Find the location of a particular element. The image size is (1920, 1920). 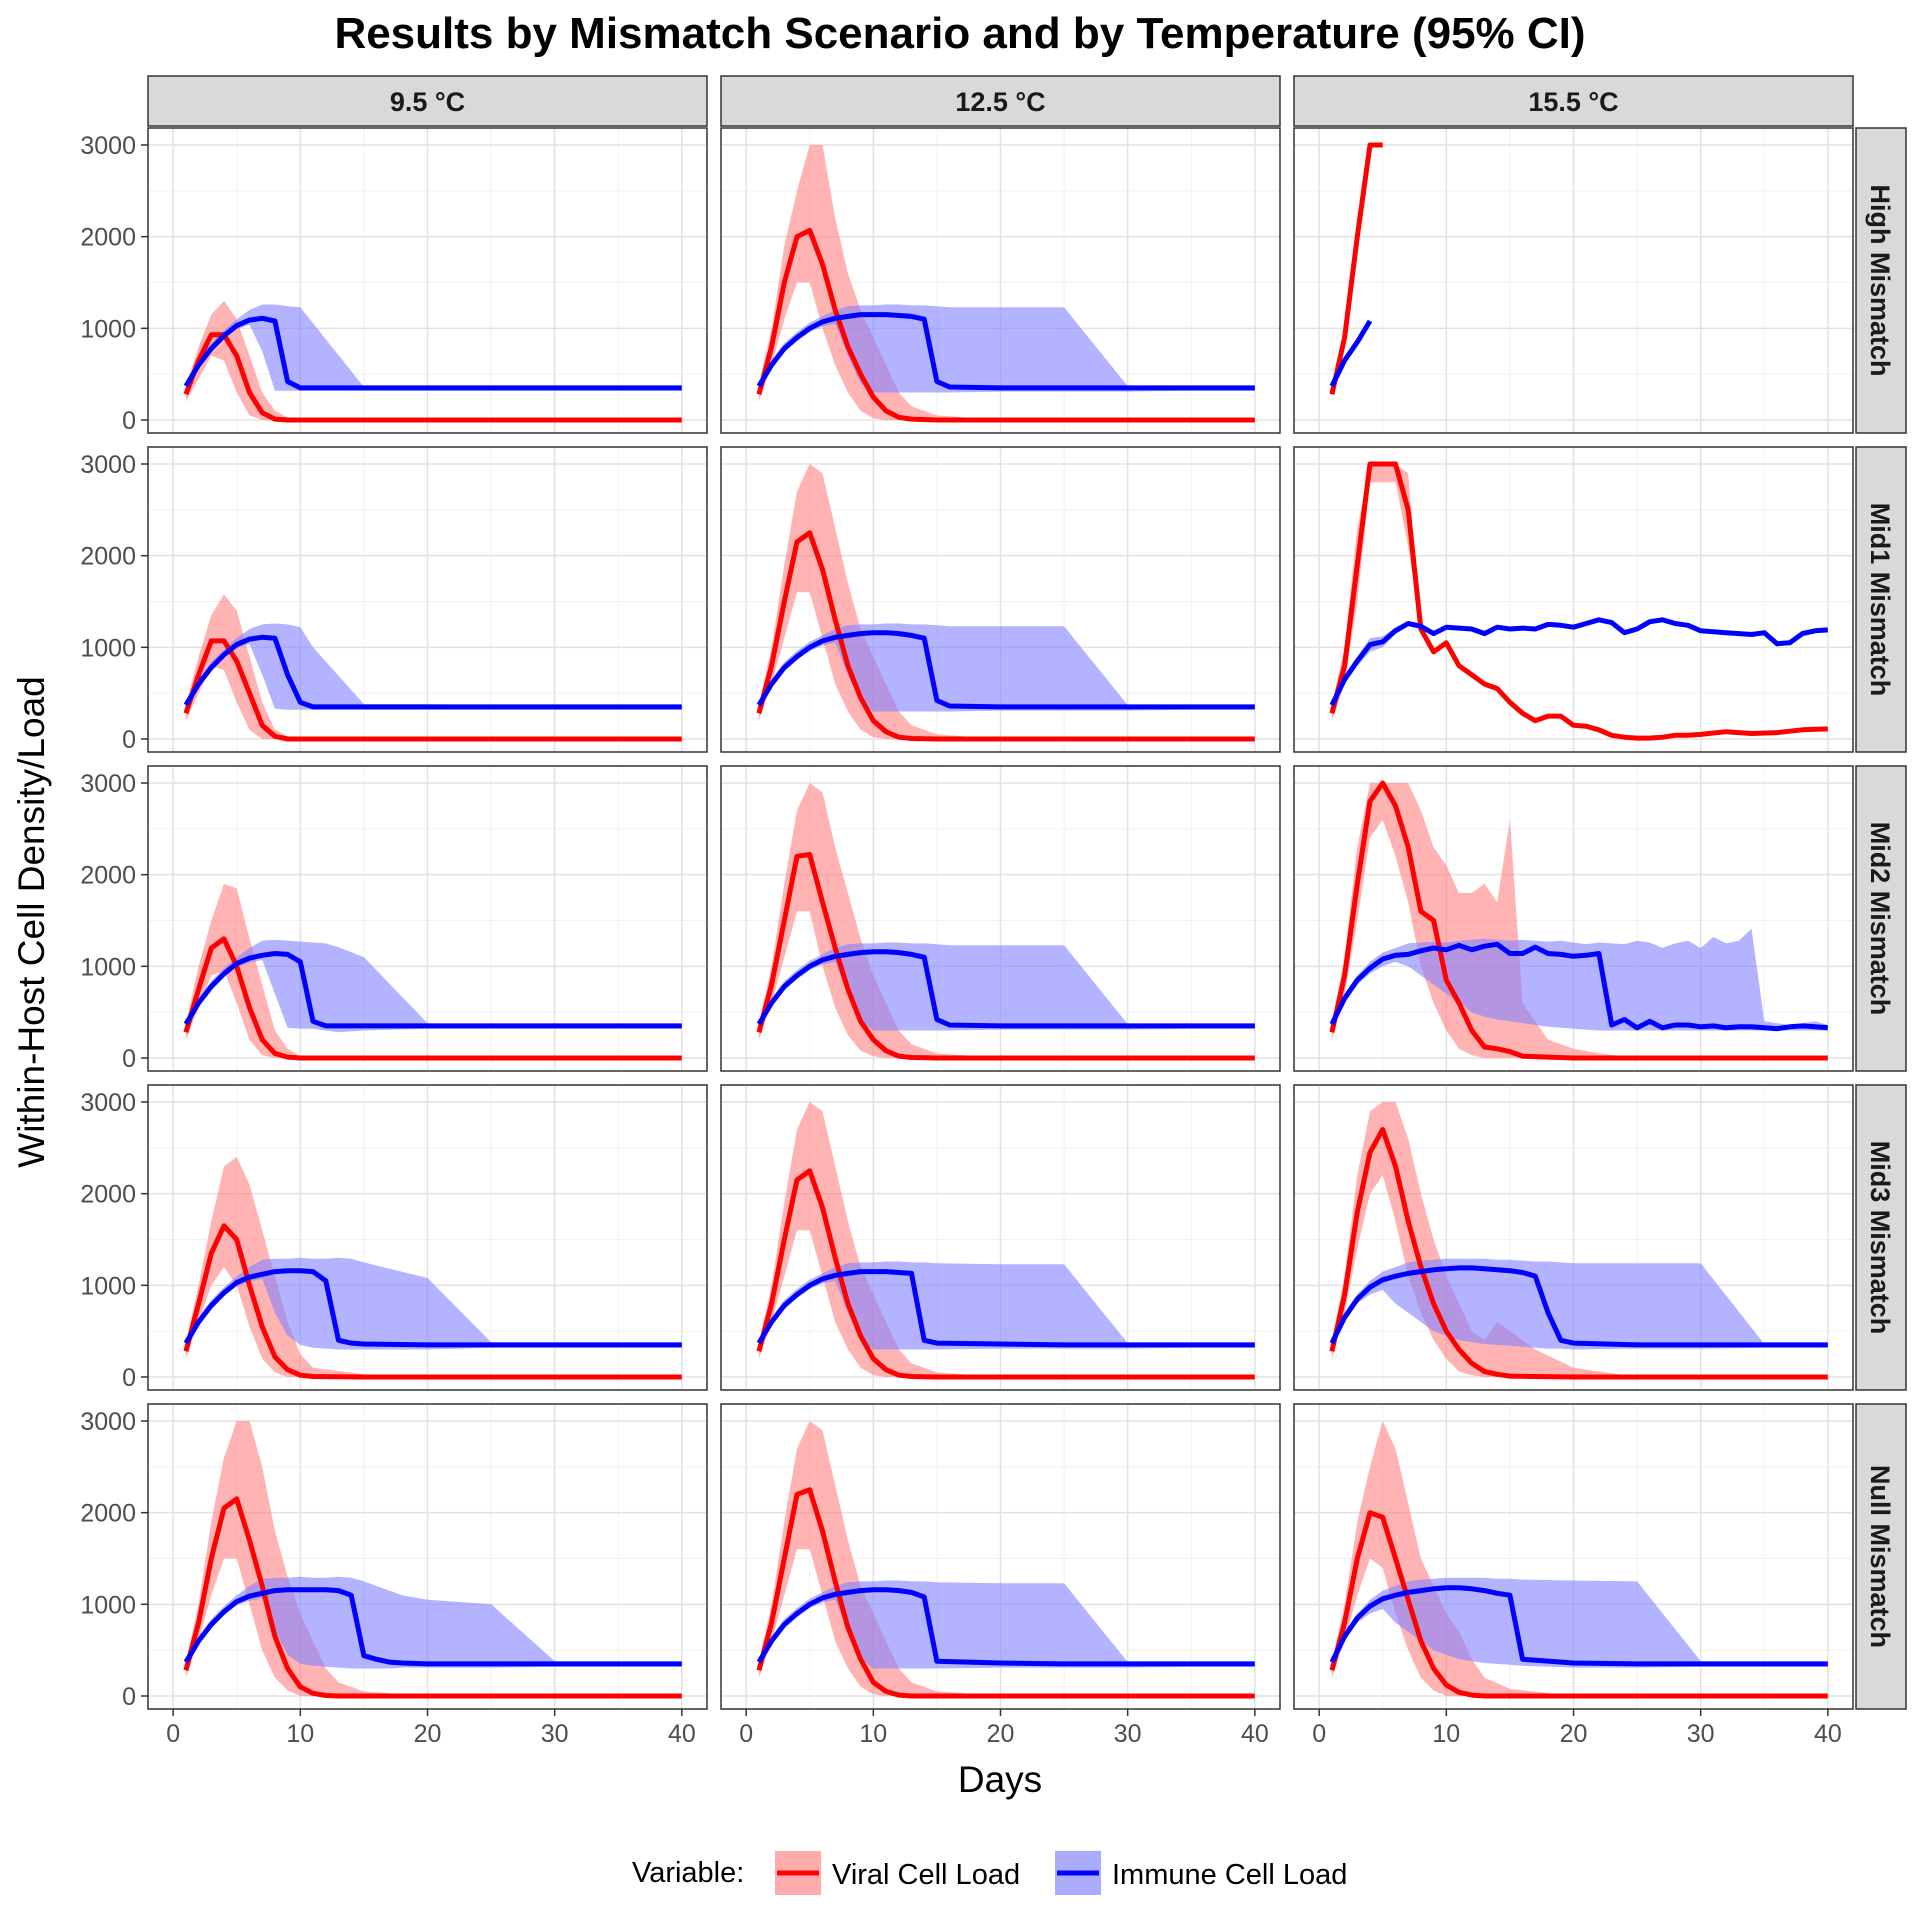

x-tick-label: 30 is located at coordinates (1128, 1734).